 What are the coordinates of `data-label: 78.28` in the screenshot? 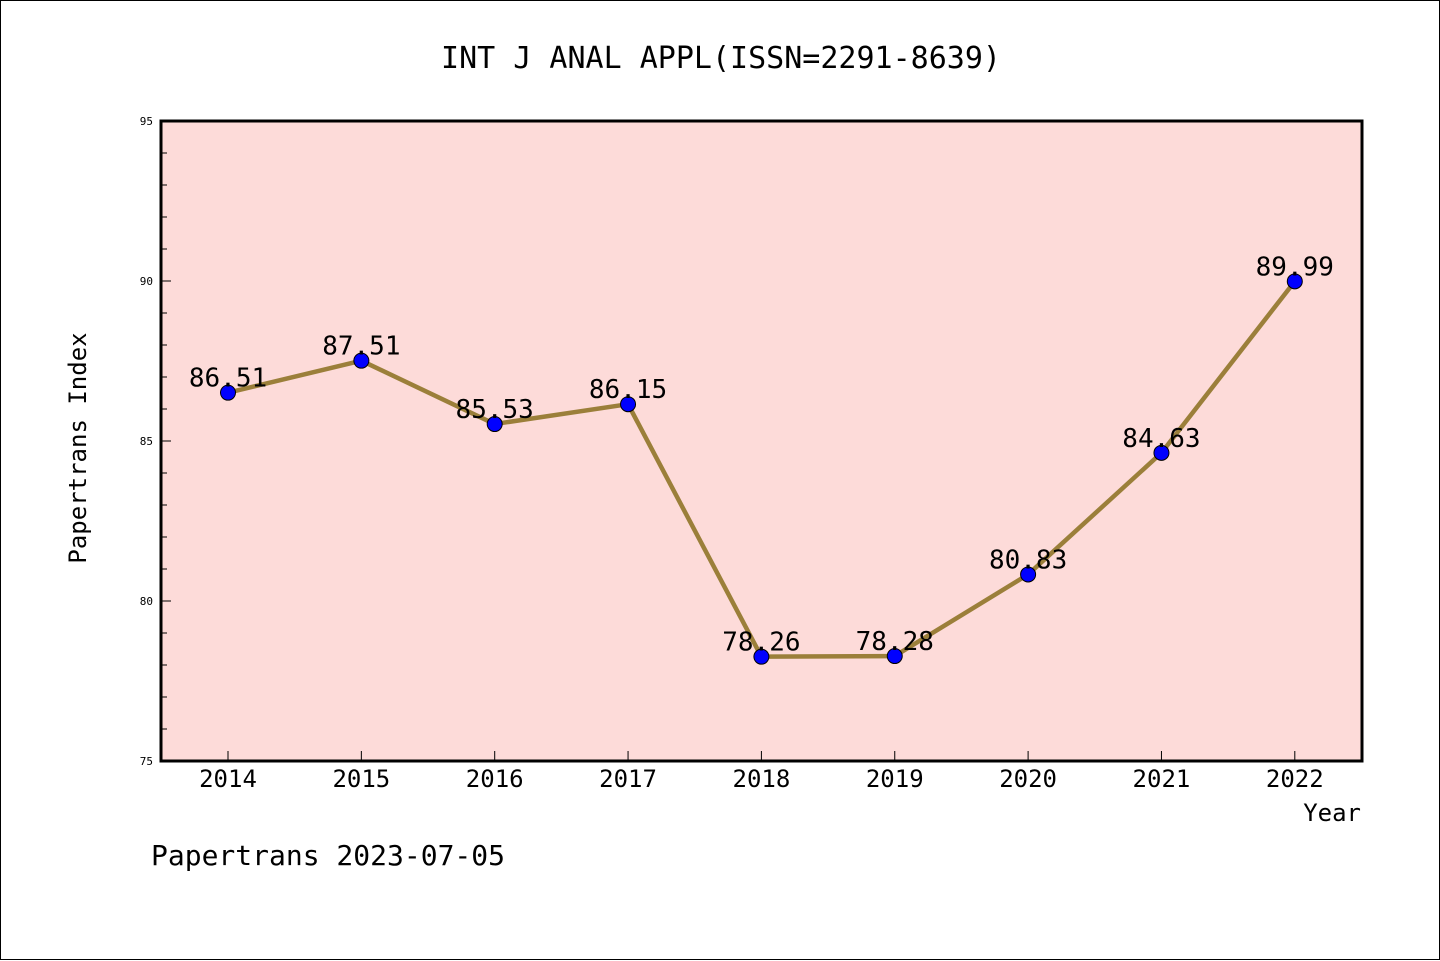 It's located at (895, 642).